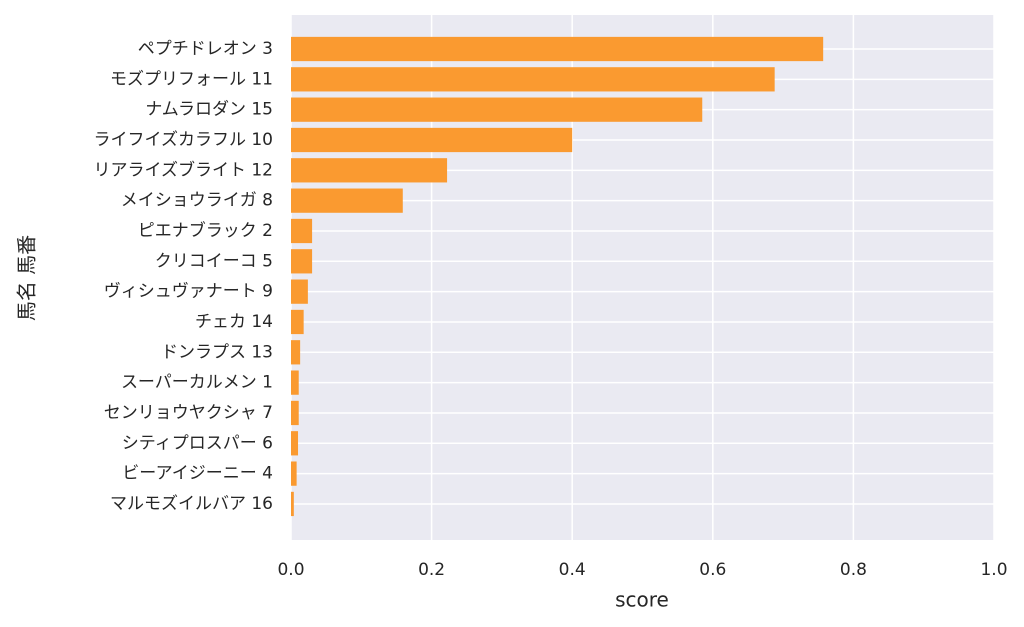 The height and width of the screenshot is (627, 1024). I want to click on y-tick-label: ピエナブラック 2, so click(205, 230).